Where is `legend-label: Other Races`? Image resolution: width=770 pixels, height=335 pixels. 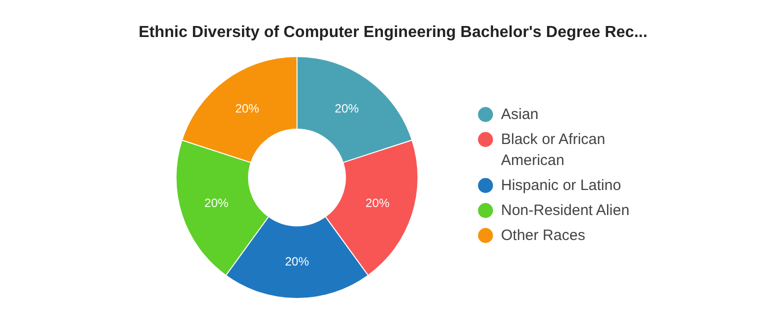
legend-label: Other Races is located at coordinates (543, 236).